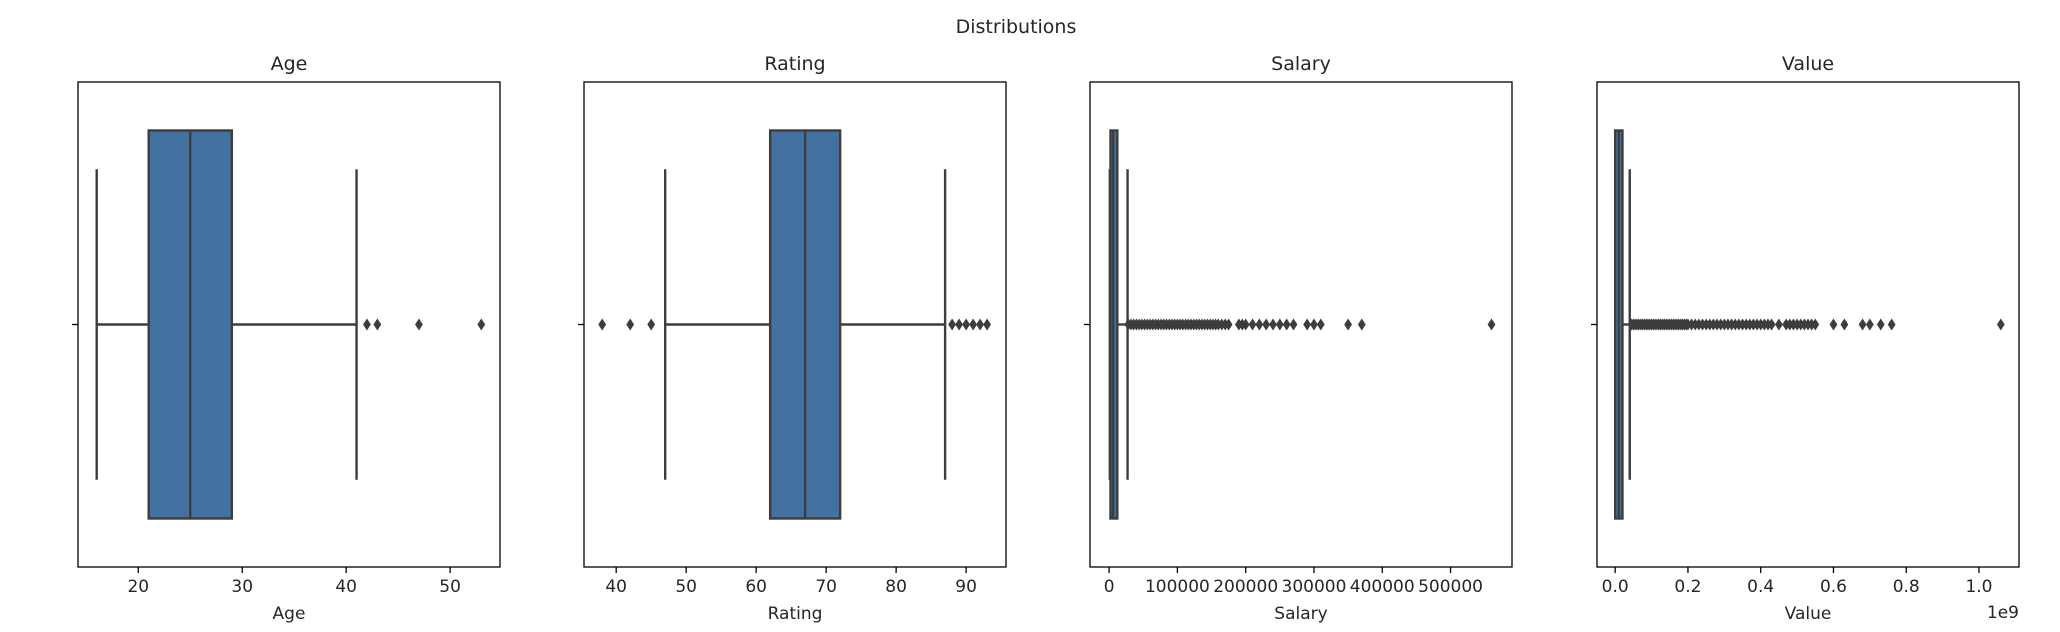 This screenshot has height=632, width=2060. I want to click on x-tick-label: 0.6, so click(1833, 587).